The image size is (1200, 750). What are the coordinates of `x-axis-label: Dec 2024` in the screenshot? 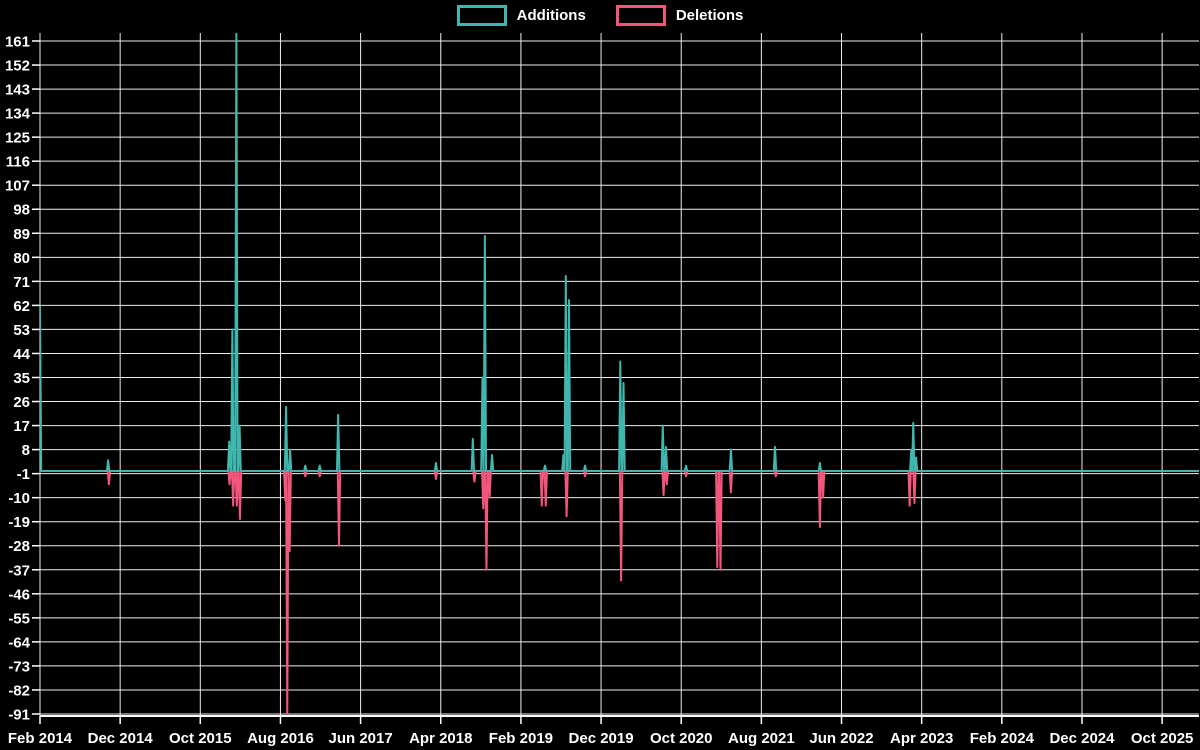 It's located at (1082, 738).